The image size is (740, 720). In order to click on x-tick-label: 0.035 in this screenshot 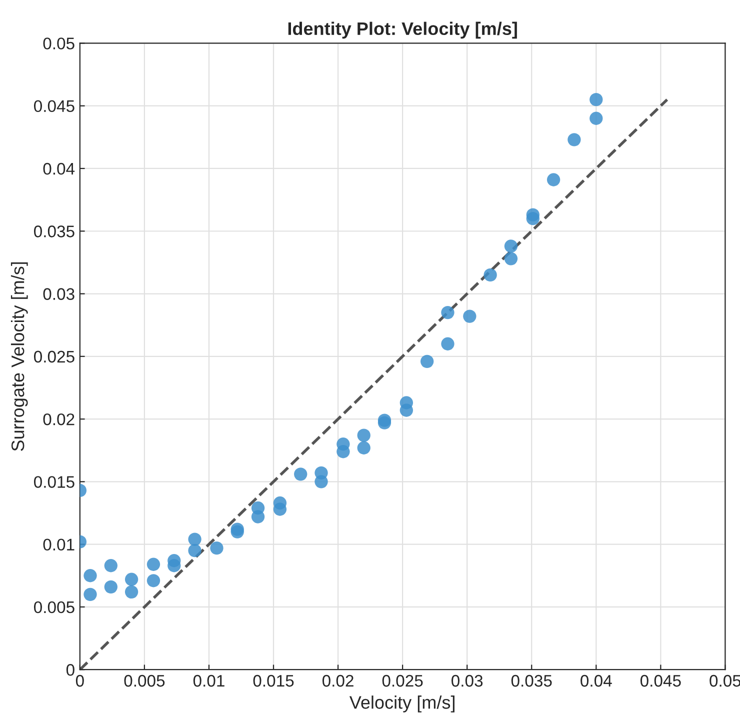, I will do `click(531, 680)`.